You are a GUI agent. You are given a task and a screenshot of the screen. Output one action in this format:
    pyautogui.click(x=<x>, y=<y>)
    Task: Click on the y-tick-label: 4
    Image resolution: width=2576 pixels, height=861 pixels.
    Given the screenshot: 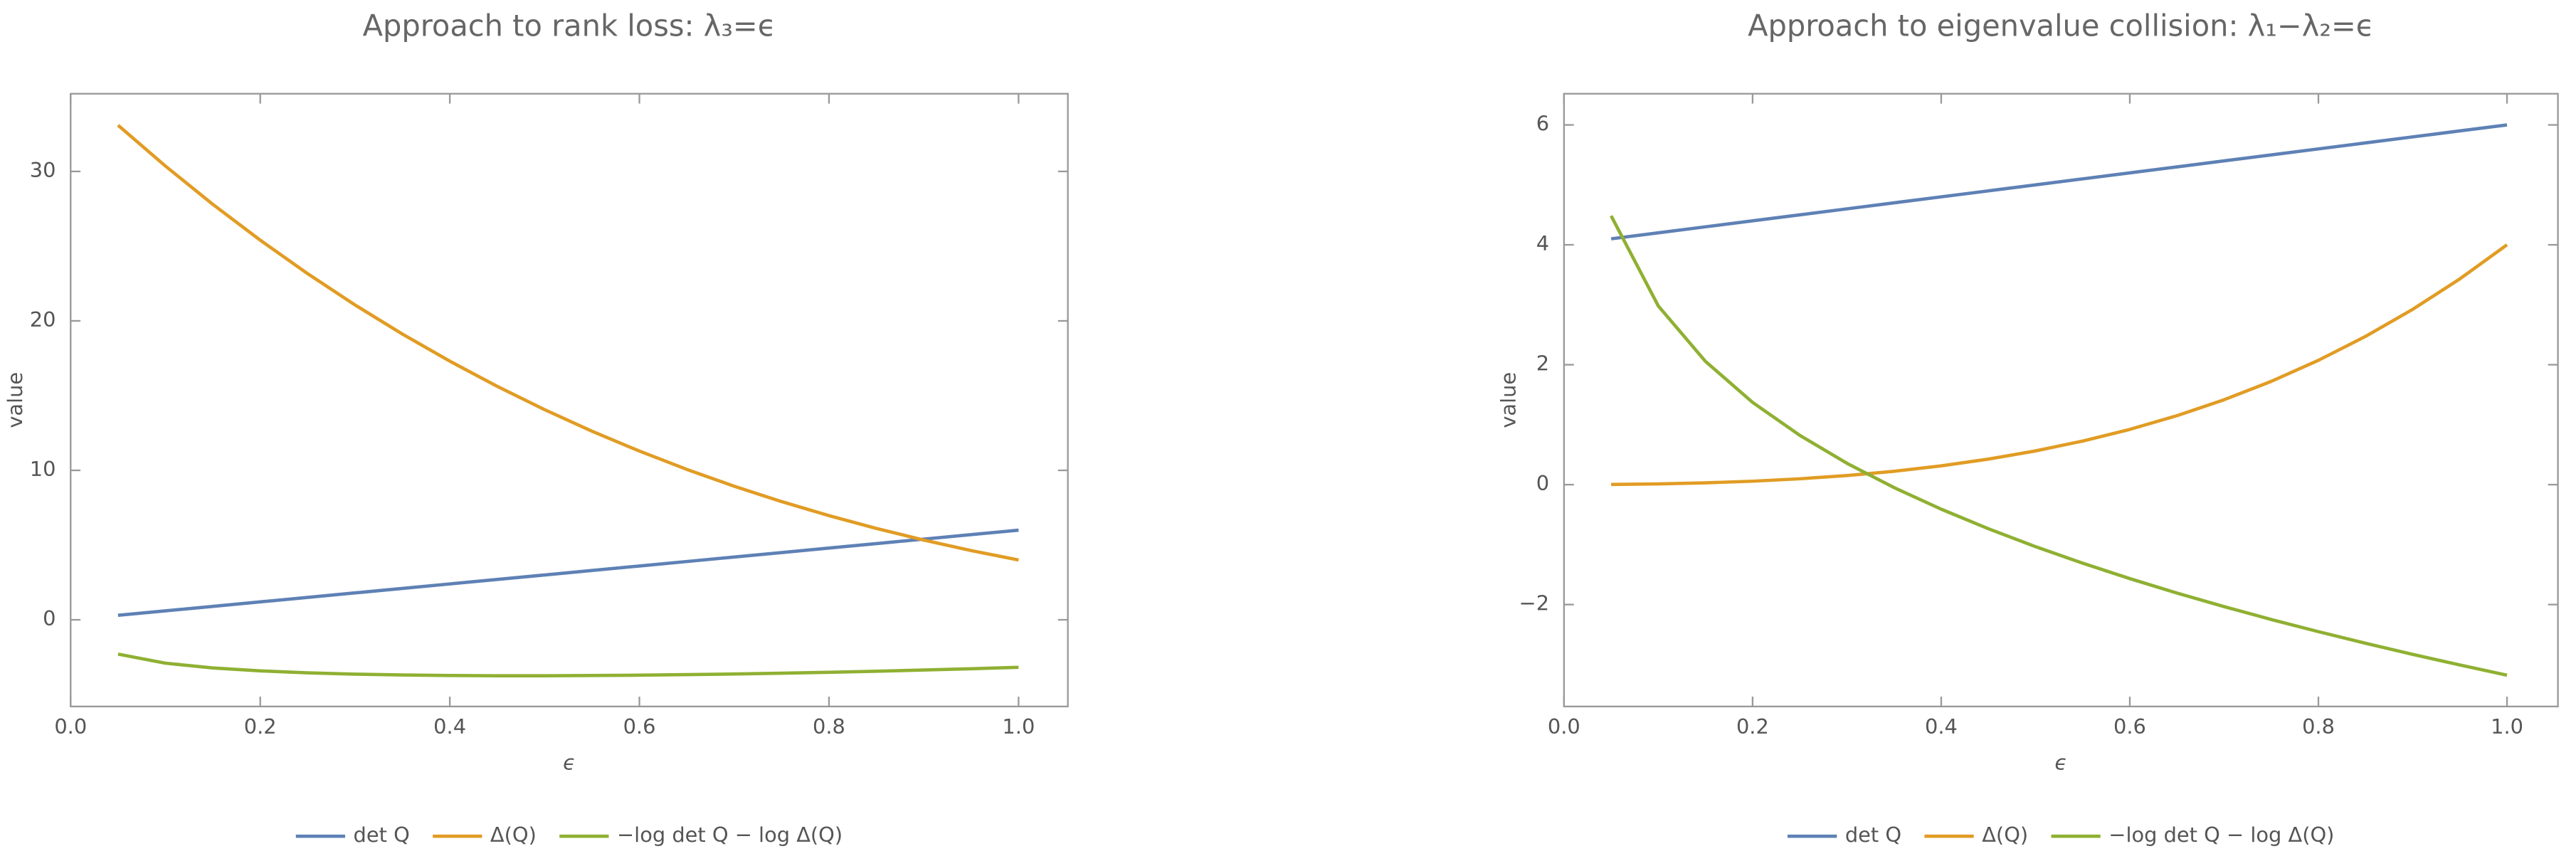 What is the action you would take?
    pyautogui.click(x=1543, y=243)
    